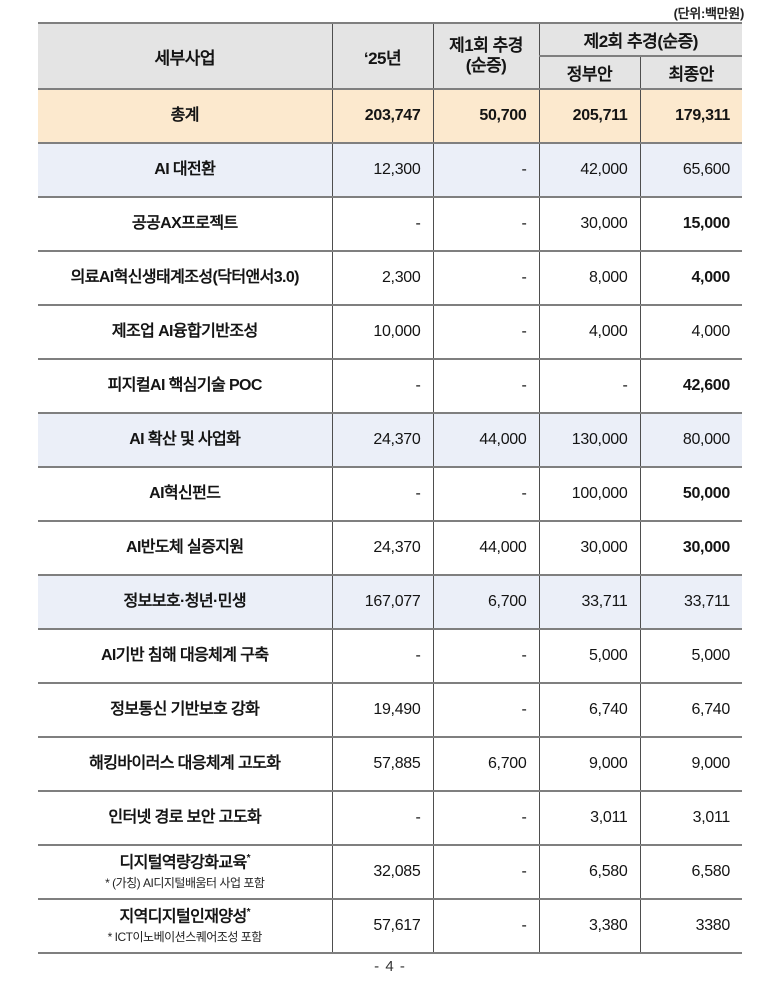 The image size is (780, 990). I want to click on header-supplement-1: 제1회 추경 (순증), so click(486, 56).